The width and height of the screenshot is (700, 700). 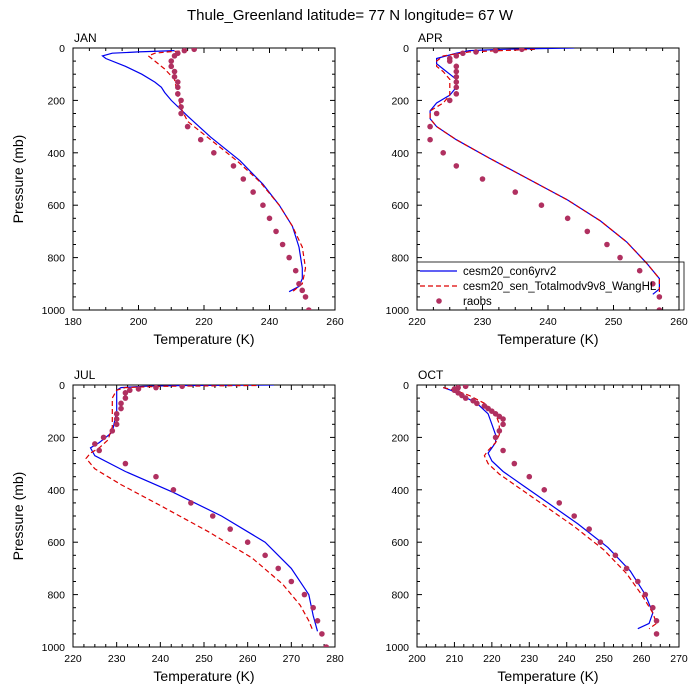 I want to click on panel-label: APR, so click(x=430, y=38).